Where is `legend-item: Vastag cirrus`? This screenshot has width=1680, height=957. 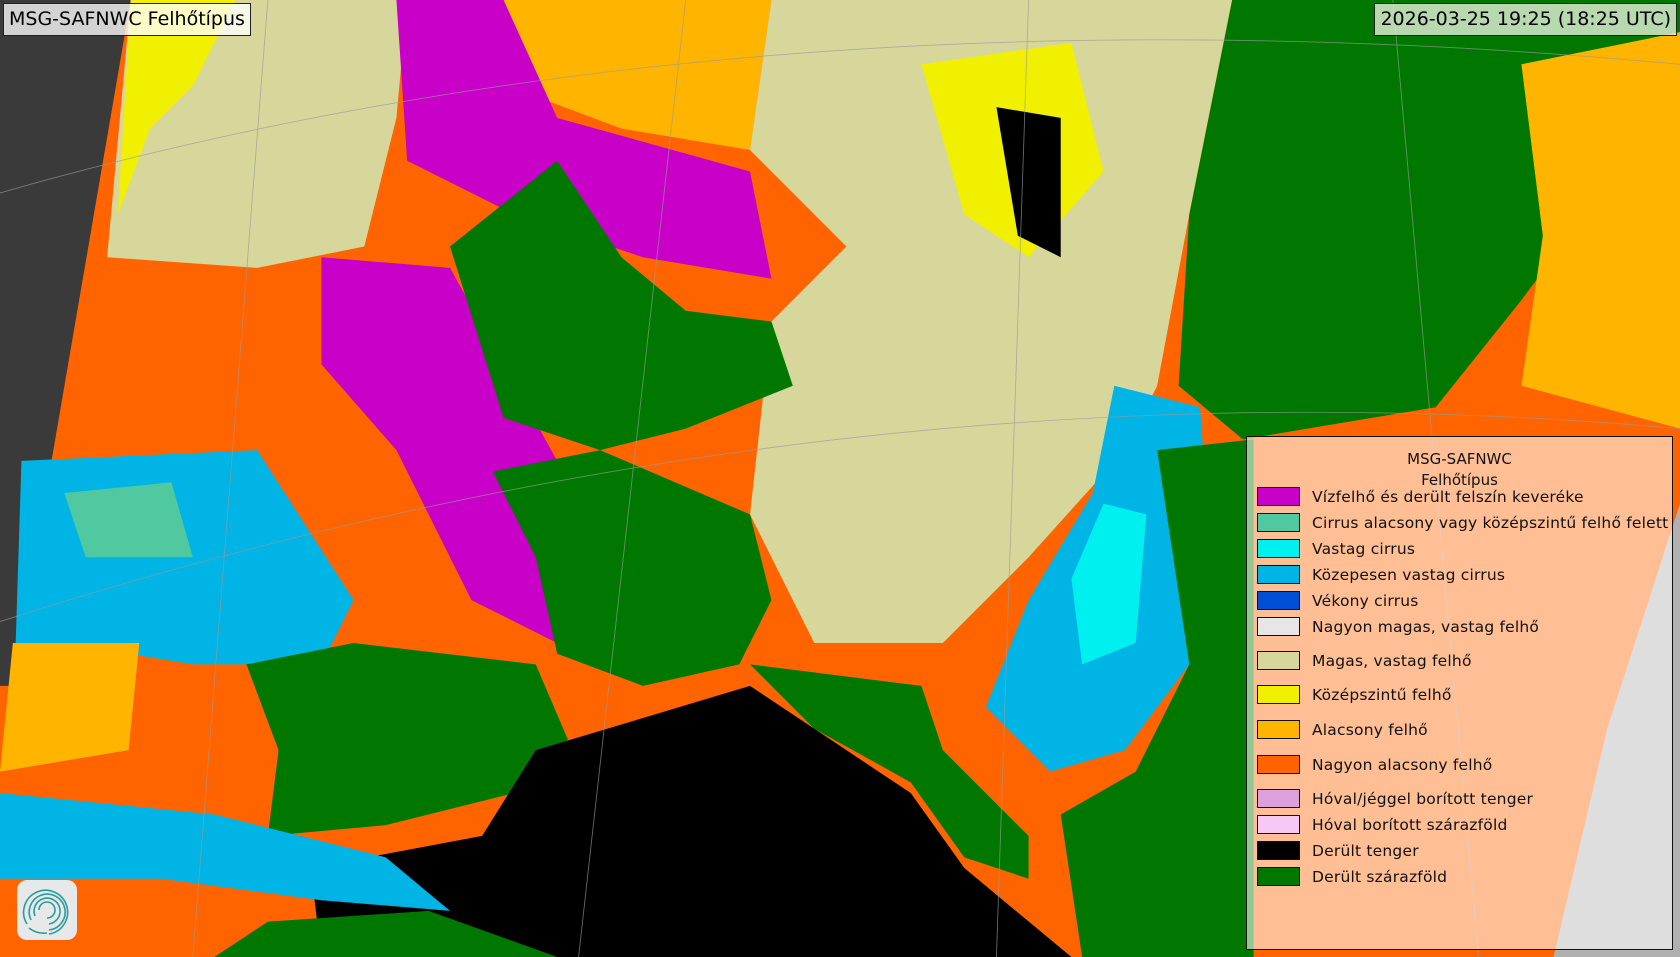
legend-item: Vastag cirrus is located at coordinates (1336, 548).